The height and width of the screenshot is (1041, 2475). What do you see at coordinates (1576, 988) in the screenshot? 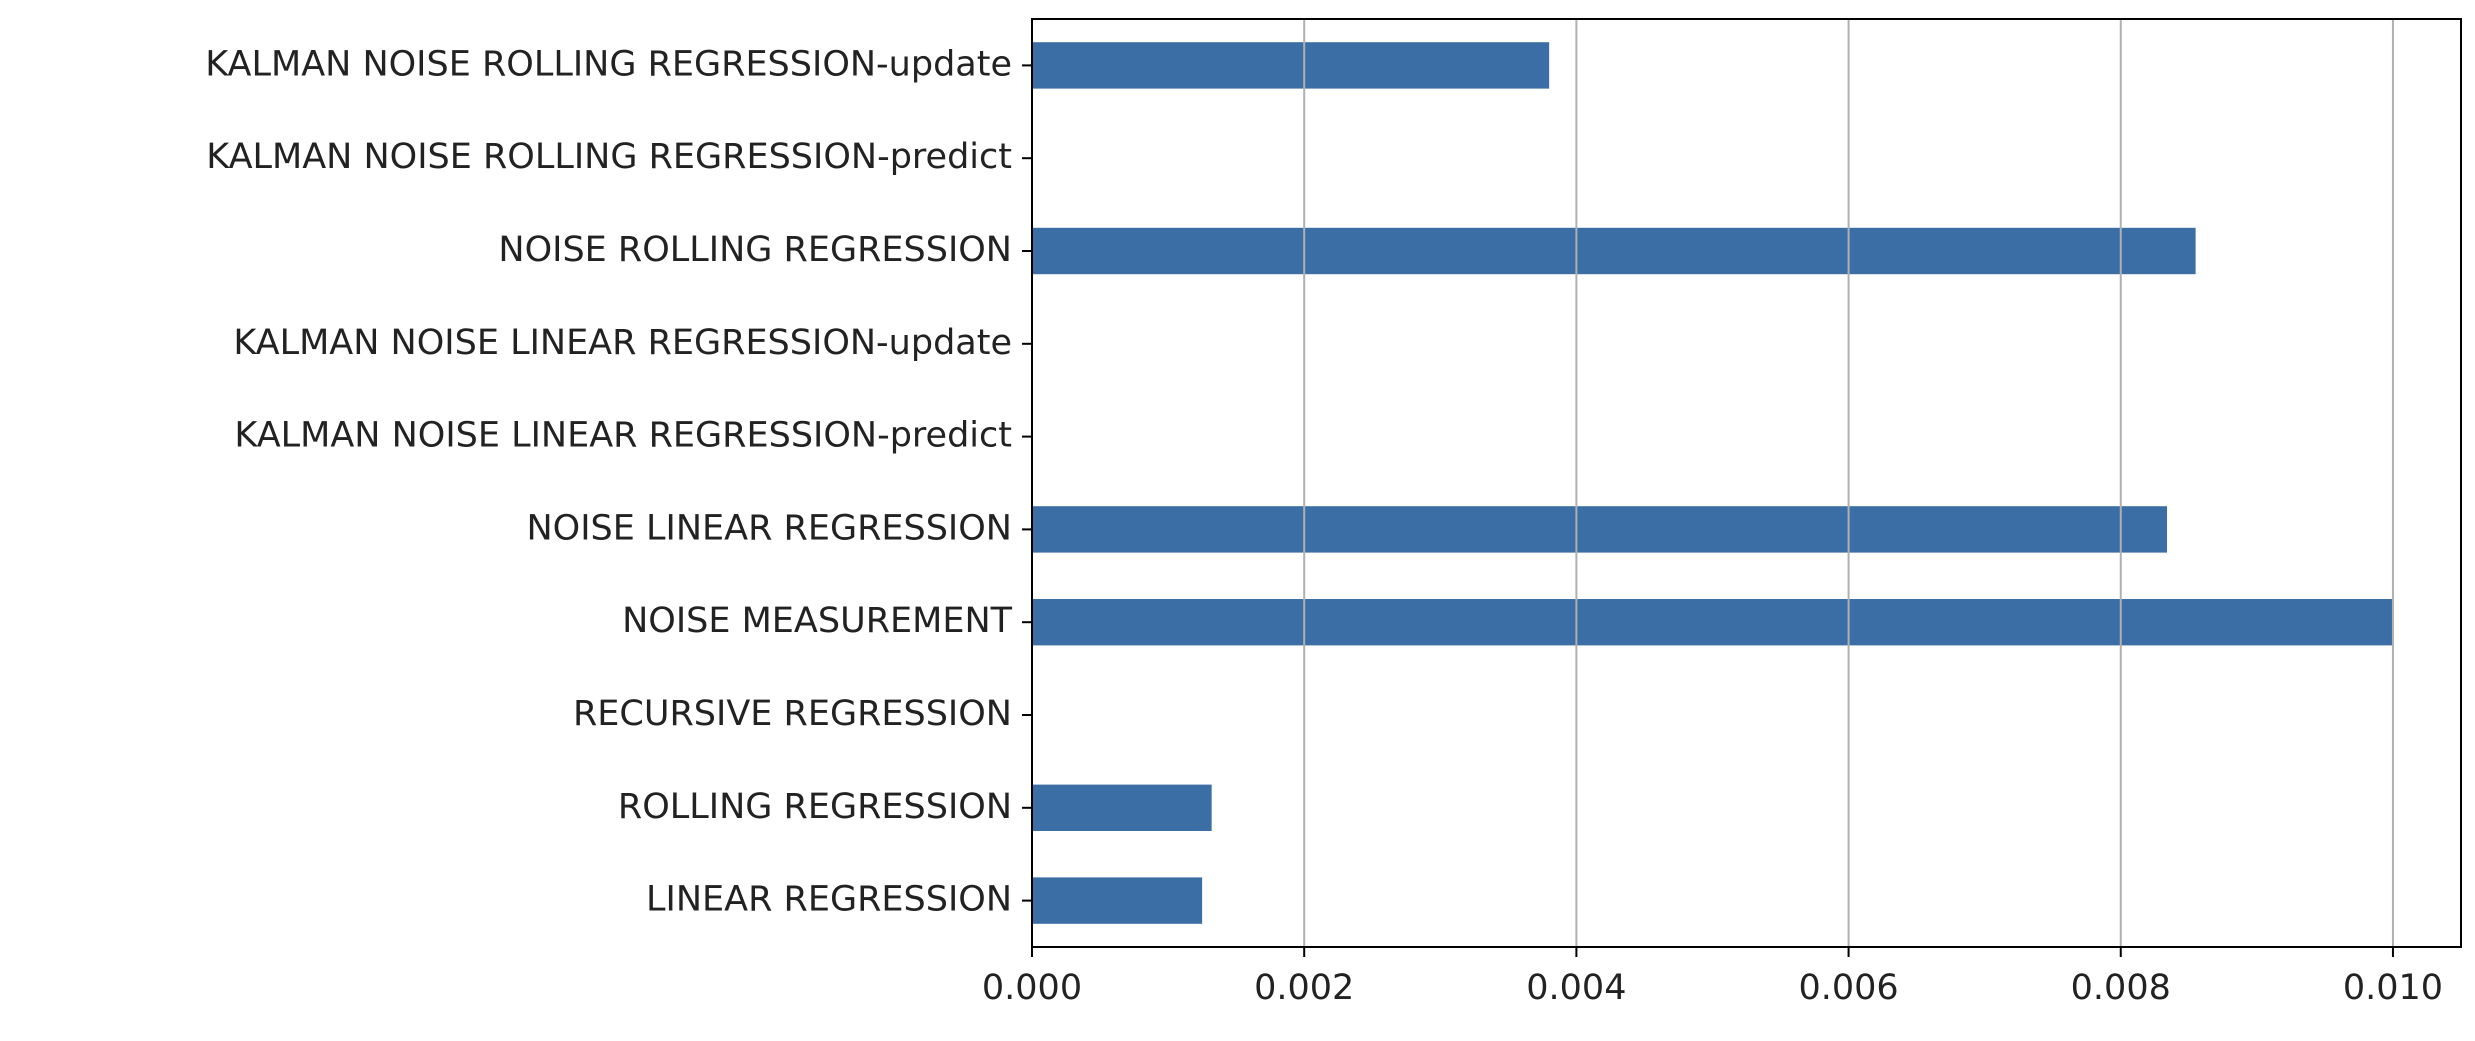
I see `x-tick-label: 0.004` at bounding box center [1576, 988].